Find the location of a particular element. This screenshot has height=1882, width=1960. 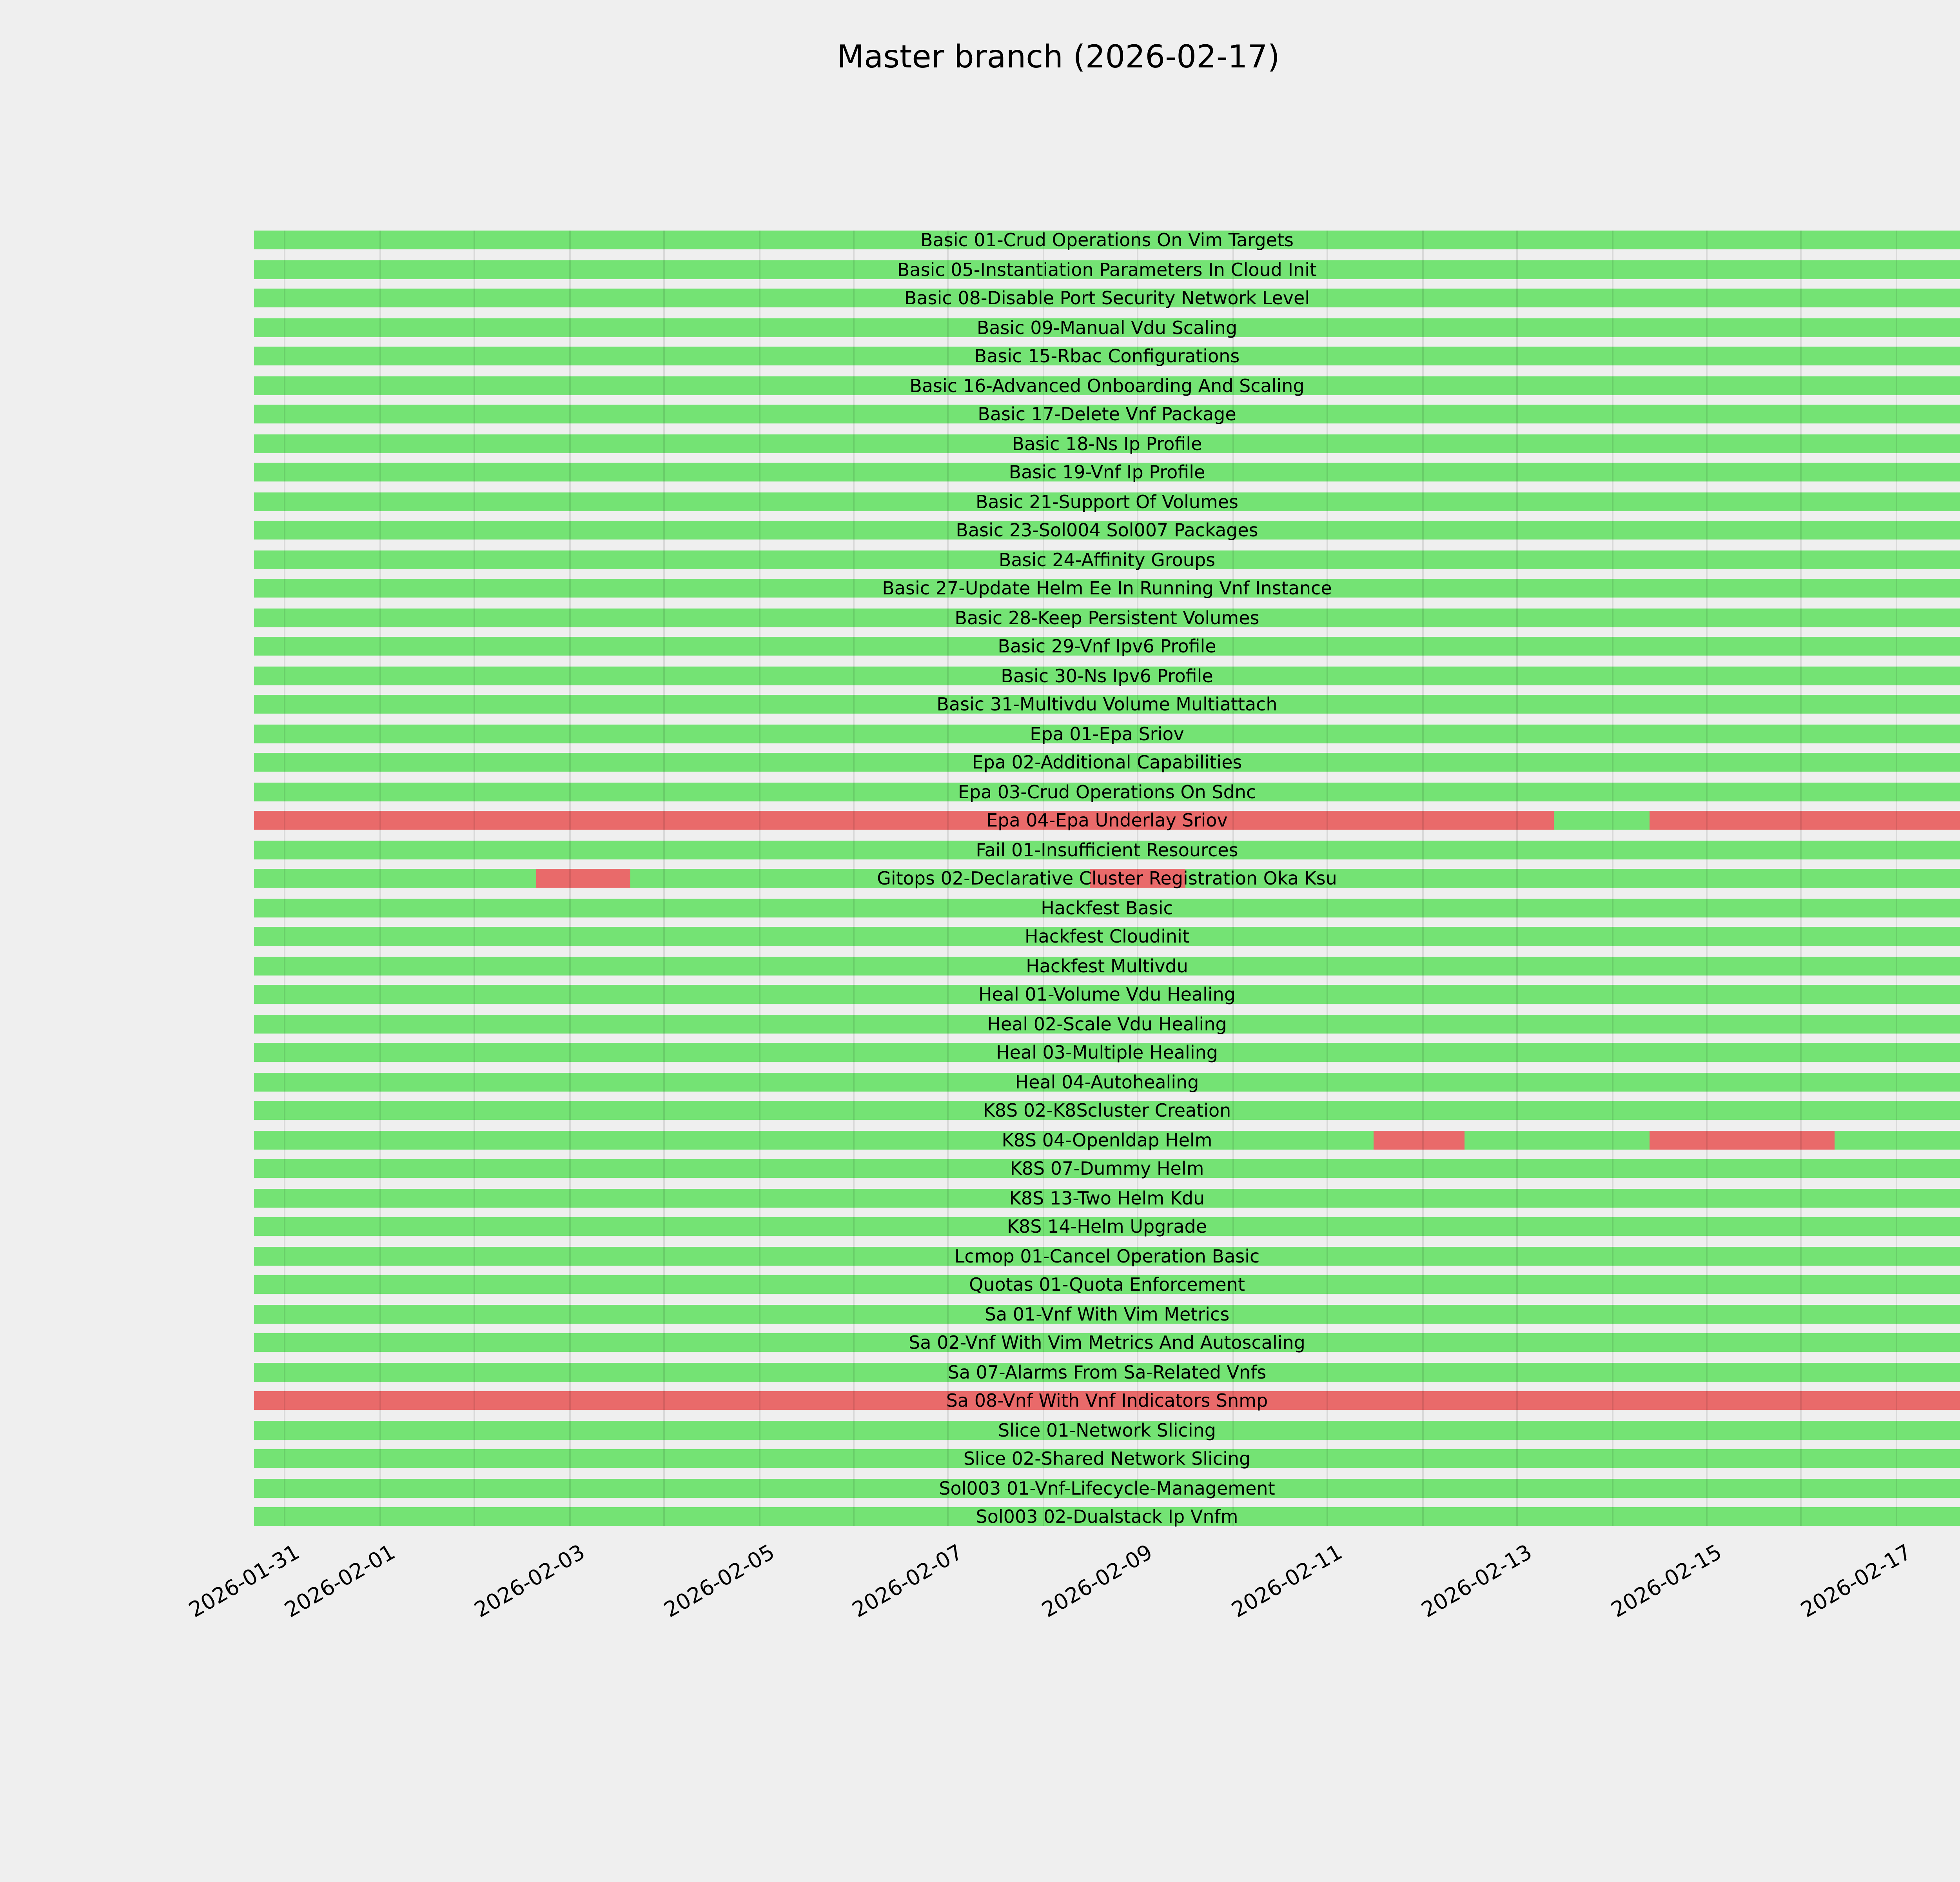

row-label: Basic 16-Advanced Onboarding And Scaling is located at coordinates (1107, 385).